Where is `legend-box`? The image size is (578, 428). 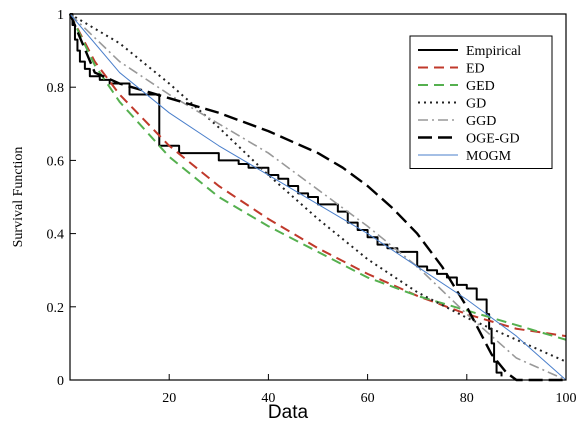 legend-box is located at coordinates (481, 102).